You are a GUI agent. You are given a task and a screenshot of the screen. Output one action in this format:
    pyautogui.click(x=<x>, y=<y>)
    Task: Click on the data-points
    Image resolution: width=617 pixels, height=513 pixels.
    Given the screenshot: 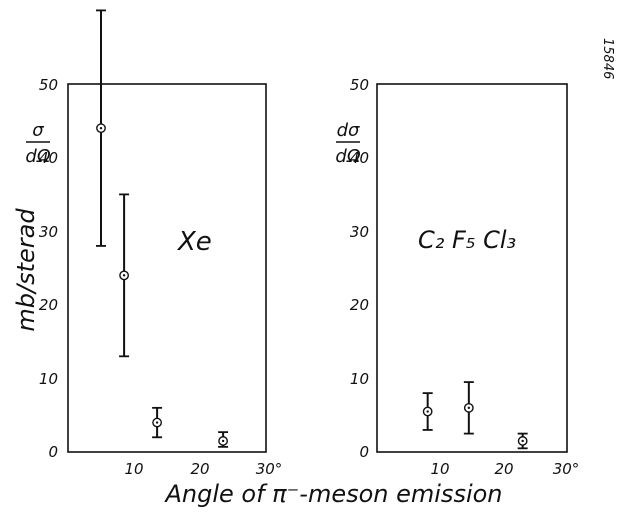 What is the action you would take?
    pyautogui.click(x=475, y=415)
    